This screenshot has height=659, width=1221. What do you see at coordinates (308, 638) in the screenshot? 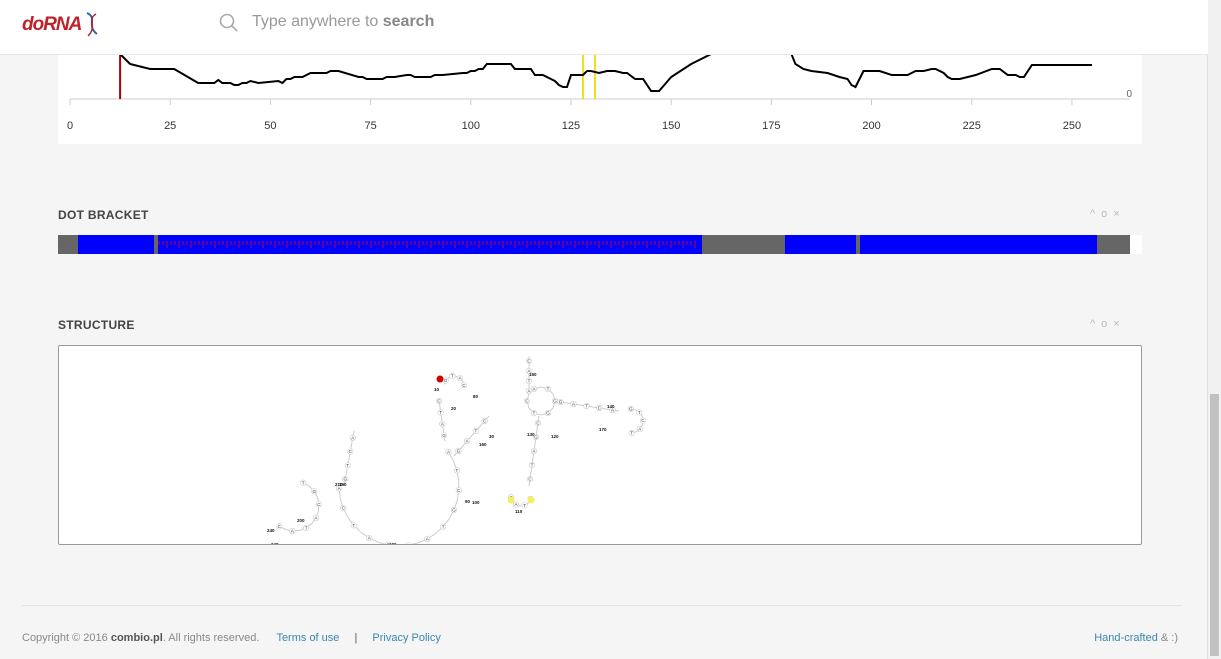
I see `terms-link: Terms of use` at bounding box center [308, 638].